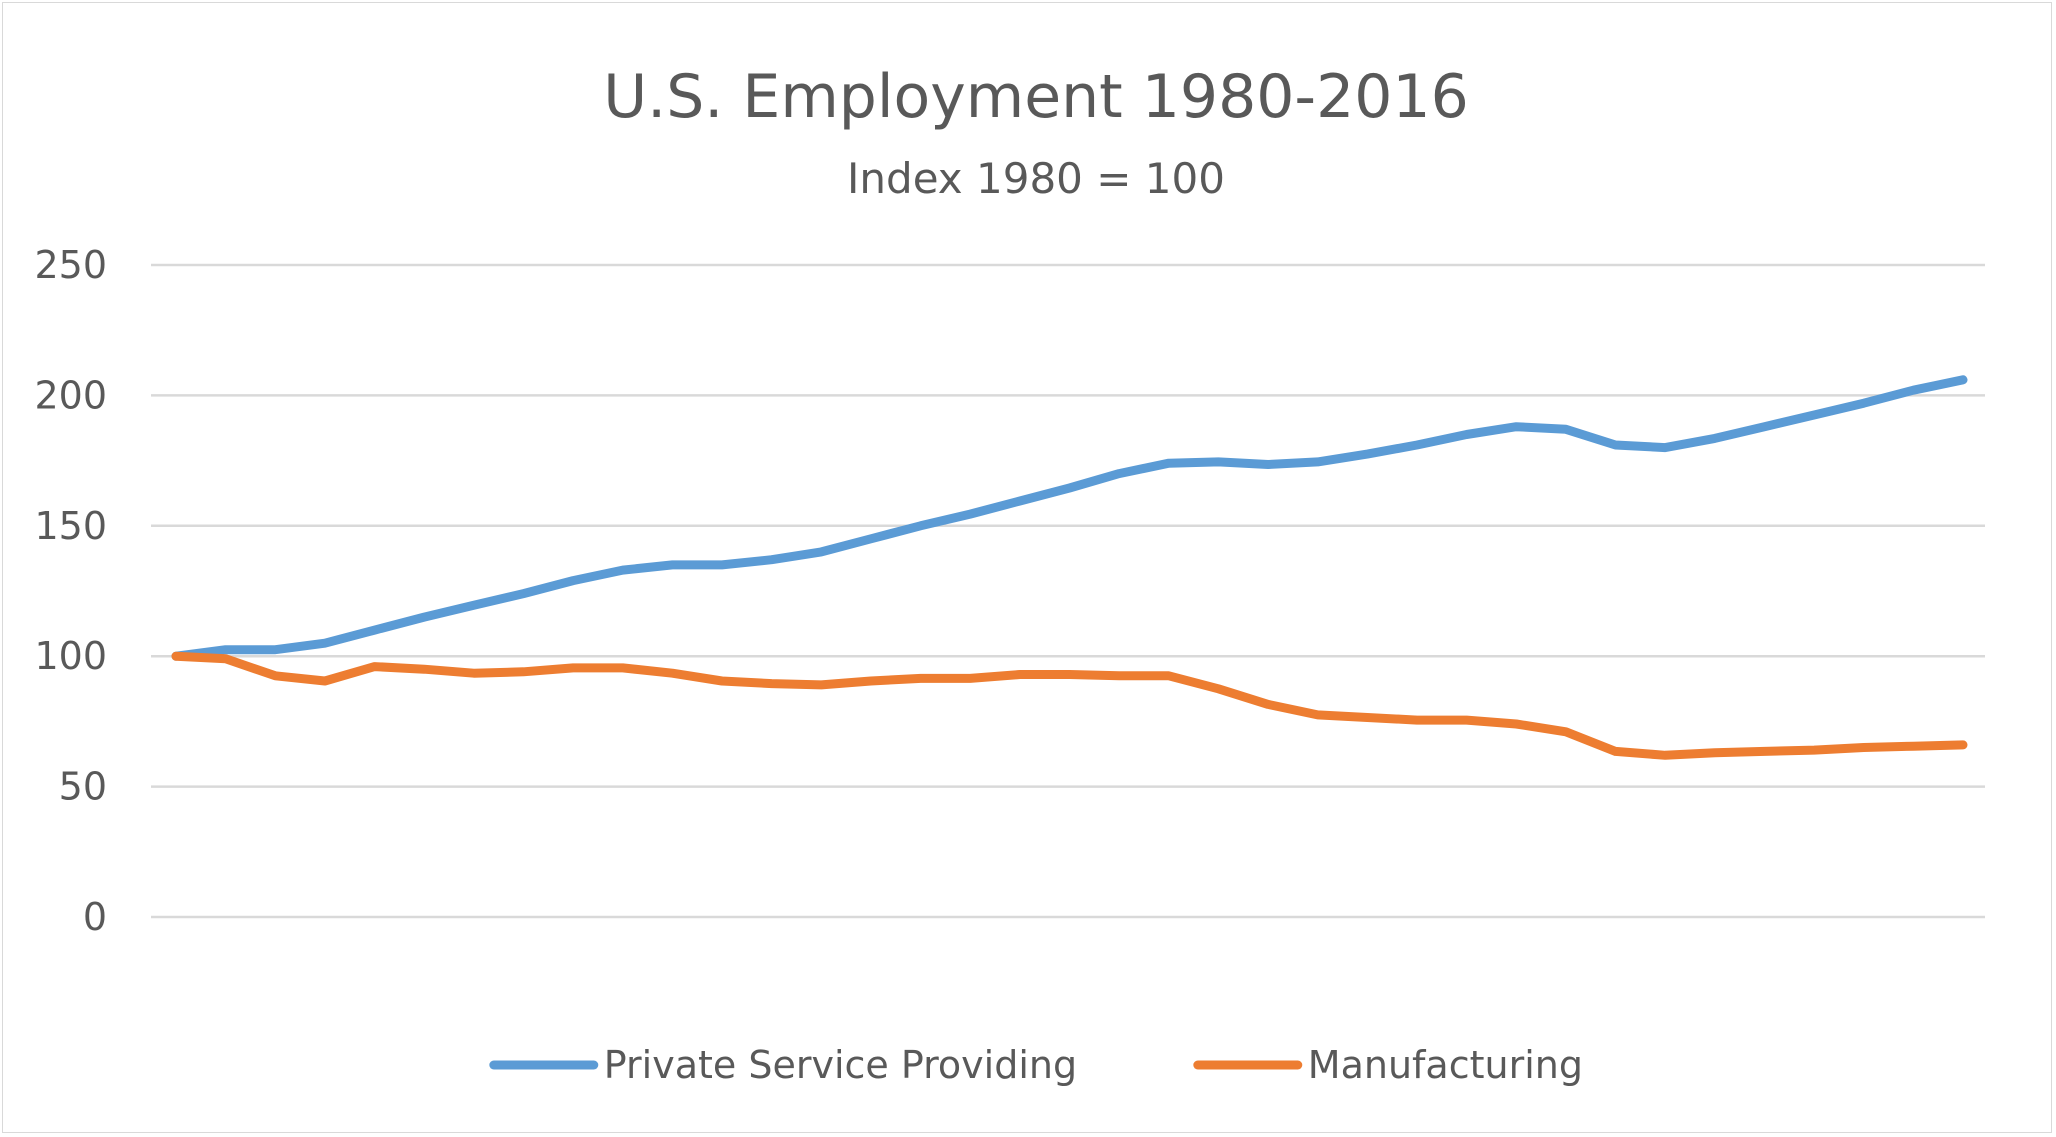 This screenshot has height=1137, width=2056. Describe the element at coordinates (70, 265) in the screenshot. I see `y-tick-label: 250` at that location.